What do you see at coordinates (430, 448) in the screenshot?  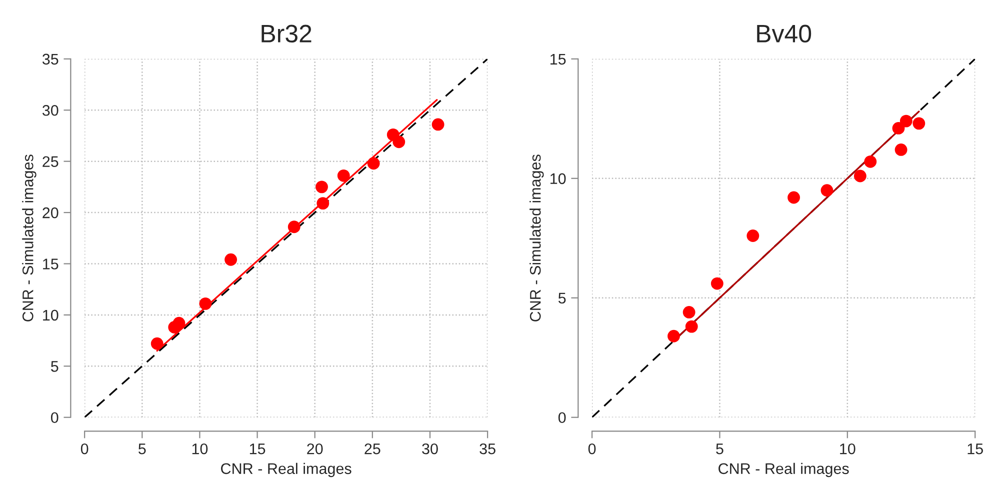 I see `x-tick-label: 30` at bounding box center [430, 448].